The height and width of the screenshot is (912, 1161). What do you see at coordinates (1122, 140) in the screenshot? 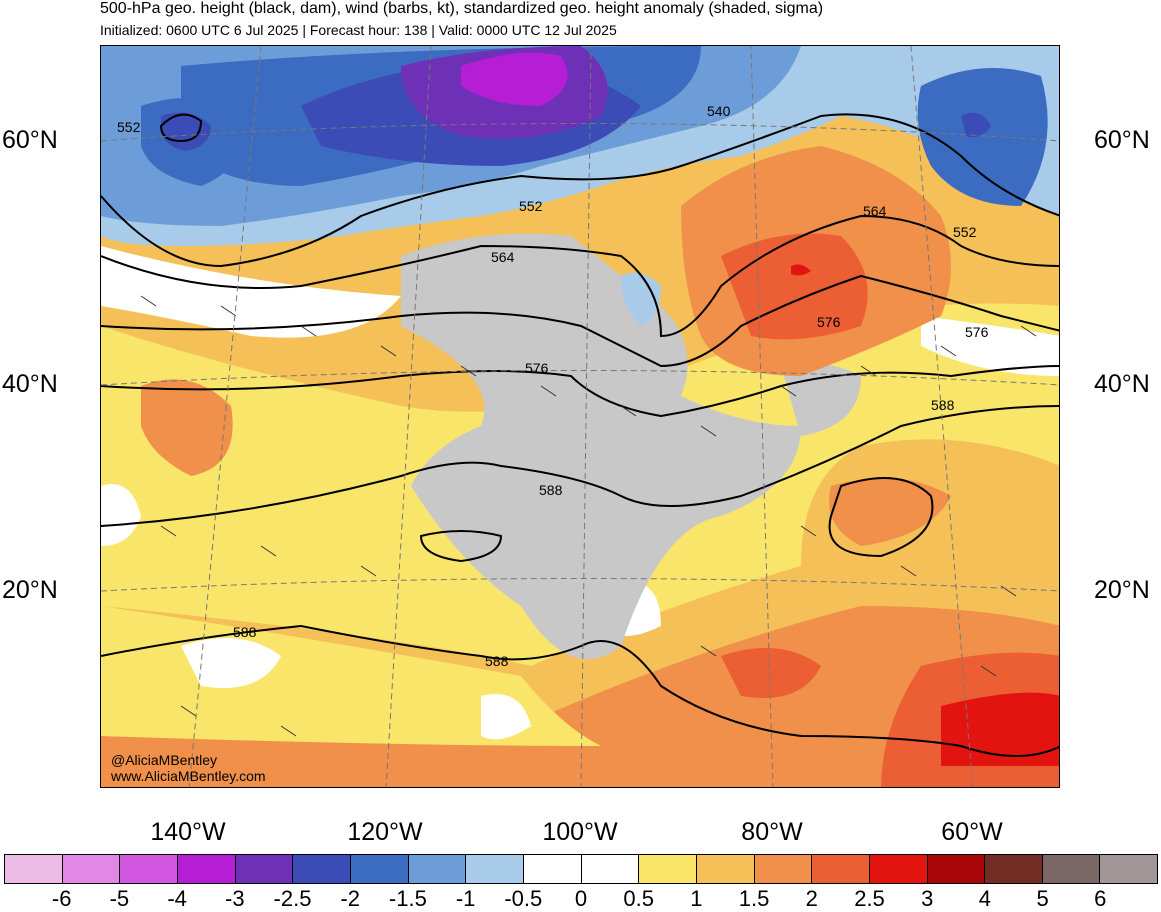
I see `lat-label-60n-right: 60°N` at bounding box center [1122, 140].